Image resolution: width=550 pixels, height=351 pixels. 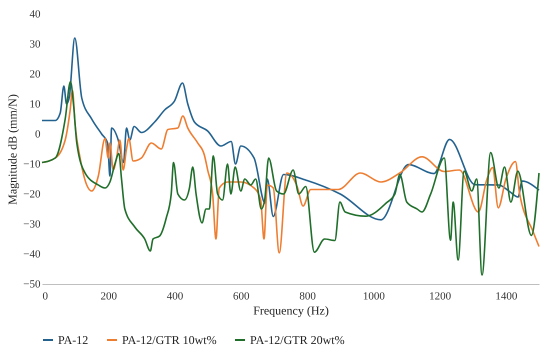 I want to click on x-tick-label: 0, so click(x=45, y=296).